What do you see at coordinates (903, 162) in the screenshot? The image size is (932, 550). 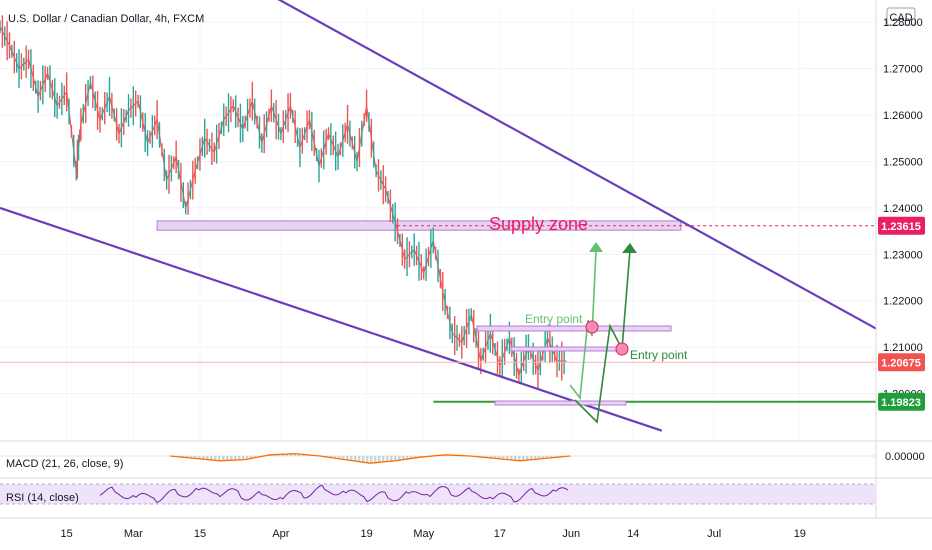 I see `y-tick-label: 1.25000` at bounding box center [903, 162].